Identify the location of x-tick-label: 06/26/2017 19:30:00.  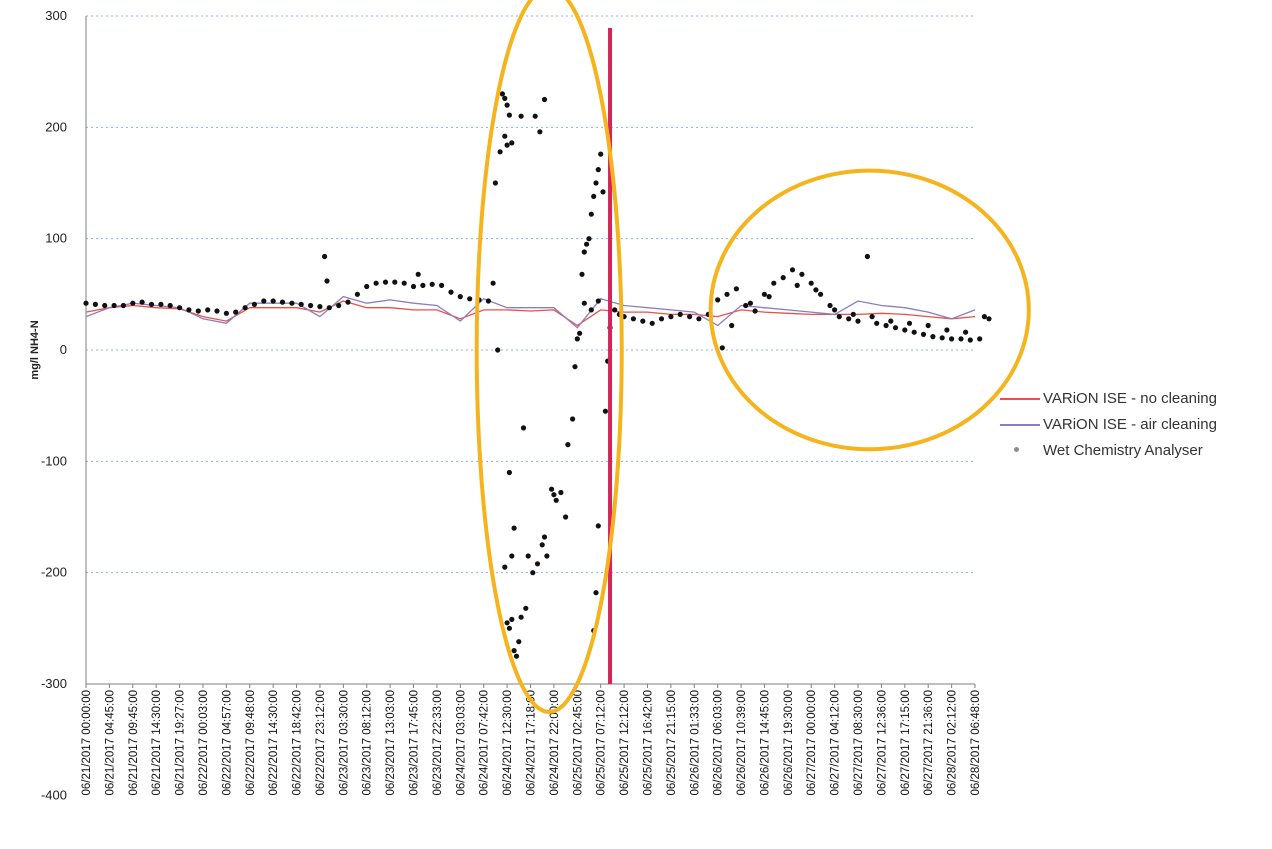
(789, 743).